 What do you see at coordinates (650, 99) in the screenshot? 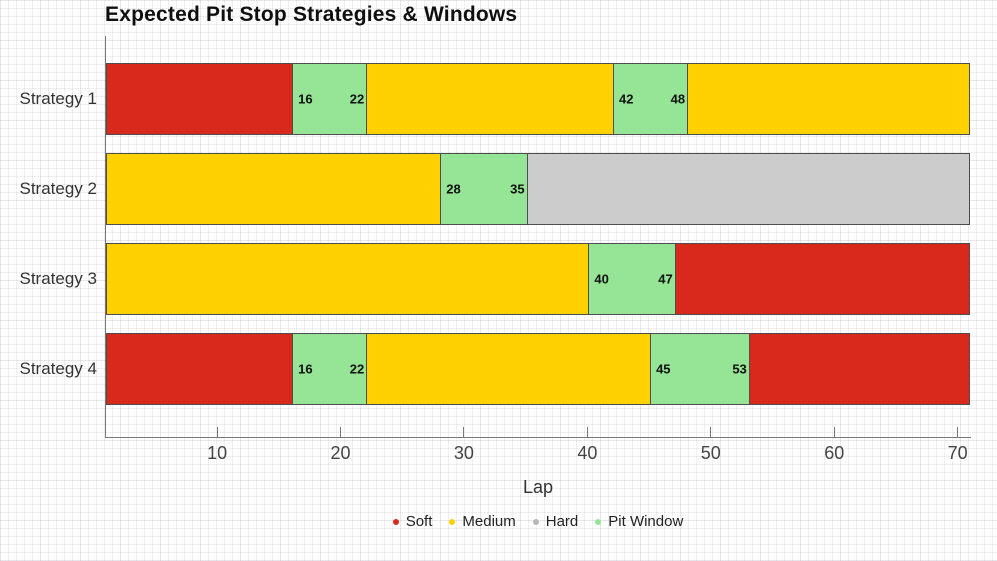
I see `bar-segment-pit-window: 42 48` at bounding box center [650, 99].